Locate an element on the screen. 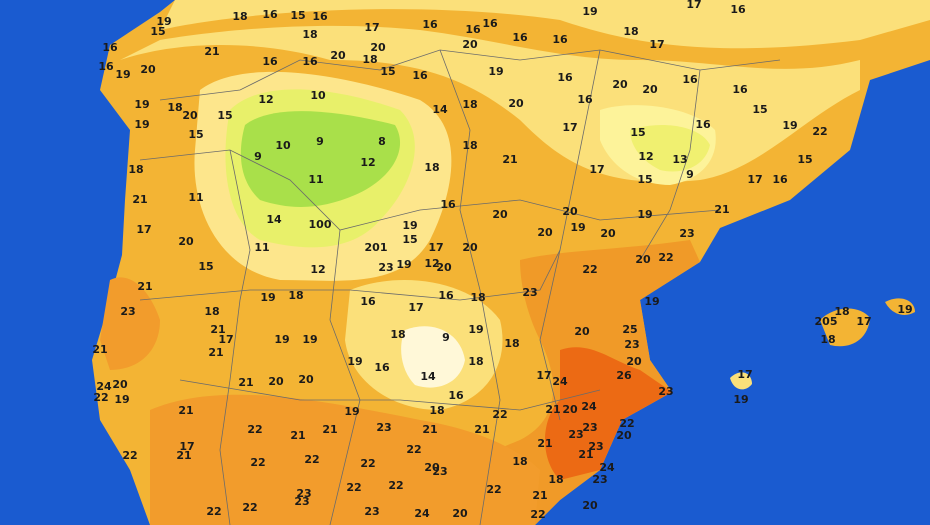  station-label: 13 is located at coordinates (679, 159).